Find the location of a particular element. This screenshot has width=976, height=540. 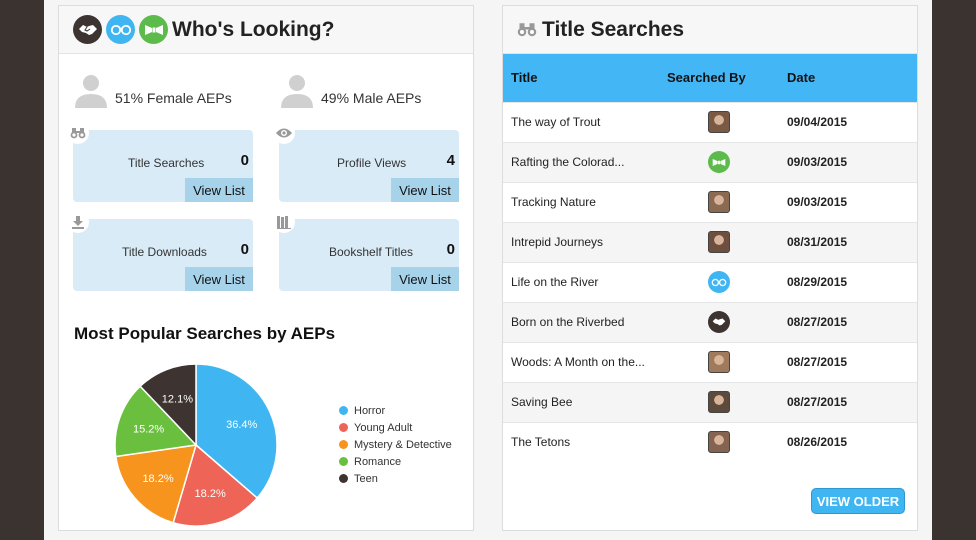

profile-views-view-list-button: View List is located at coordinates (425, 190).